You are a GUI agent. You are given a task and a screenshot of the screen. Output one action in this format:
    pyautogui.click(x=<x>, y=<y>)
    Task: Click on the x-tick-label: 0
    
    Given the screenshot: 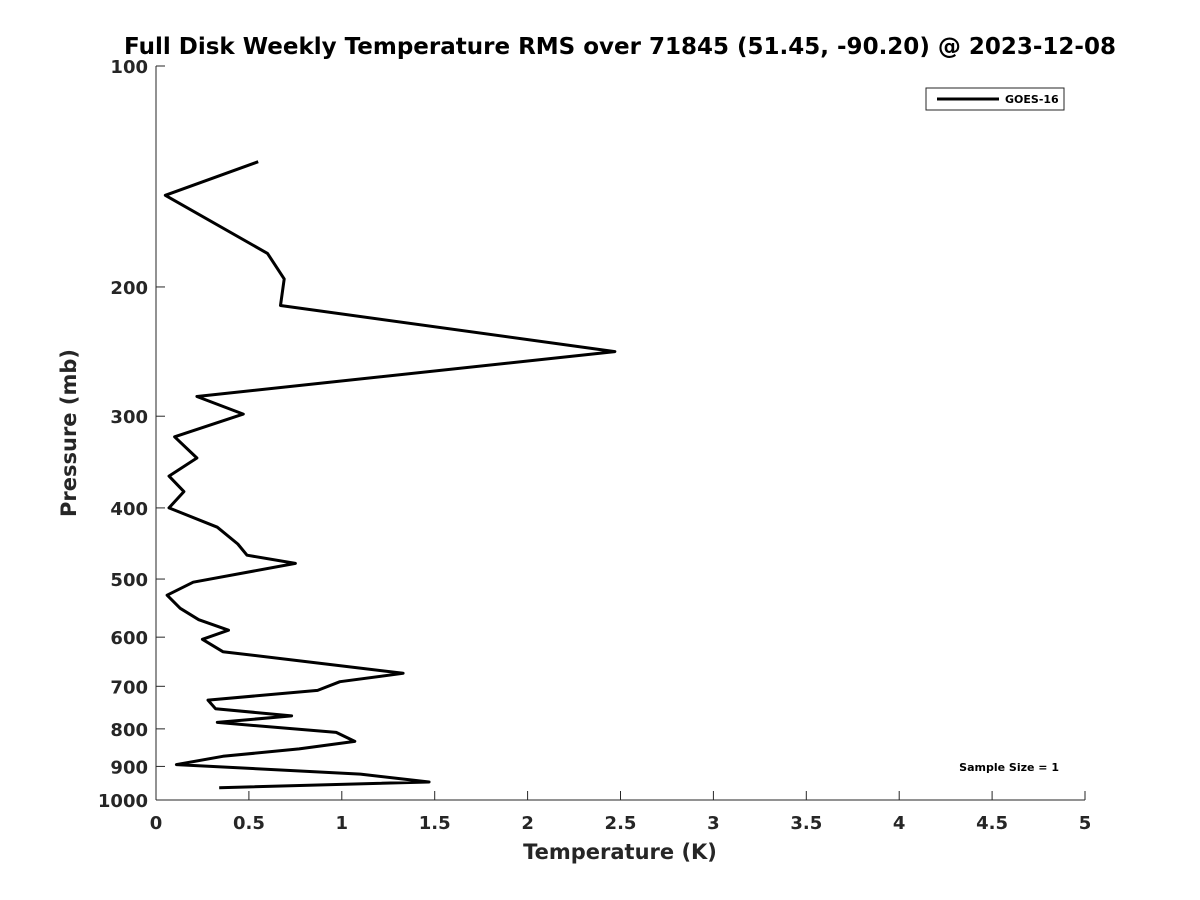 What is the action you would take?
    pyautogui.click(x=156, y=823)
    